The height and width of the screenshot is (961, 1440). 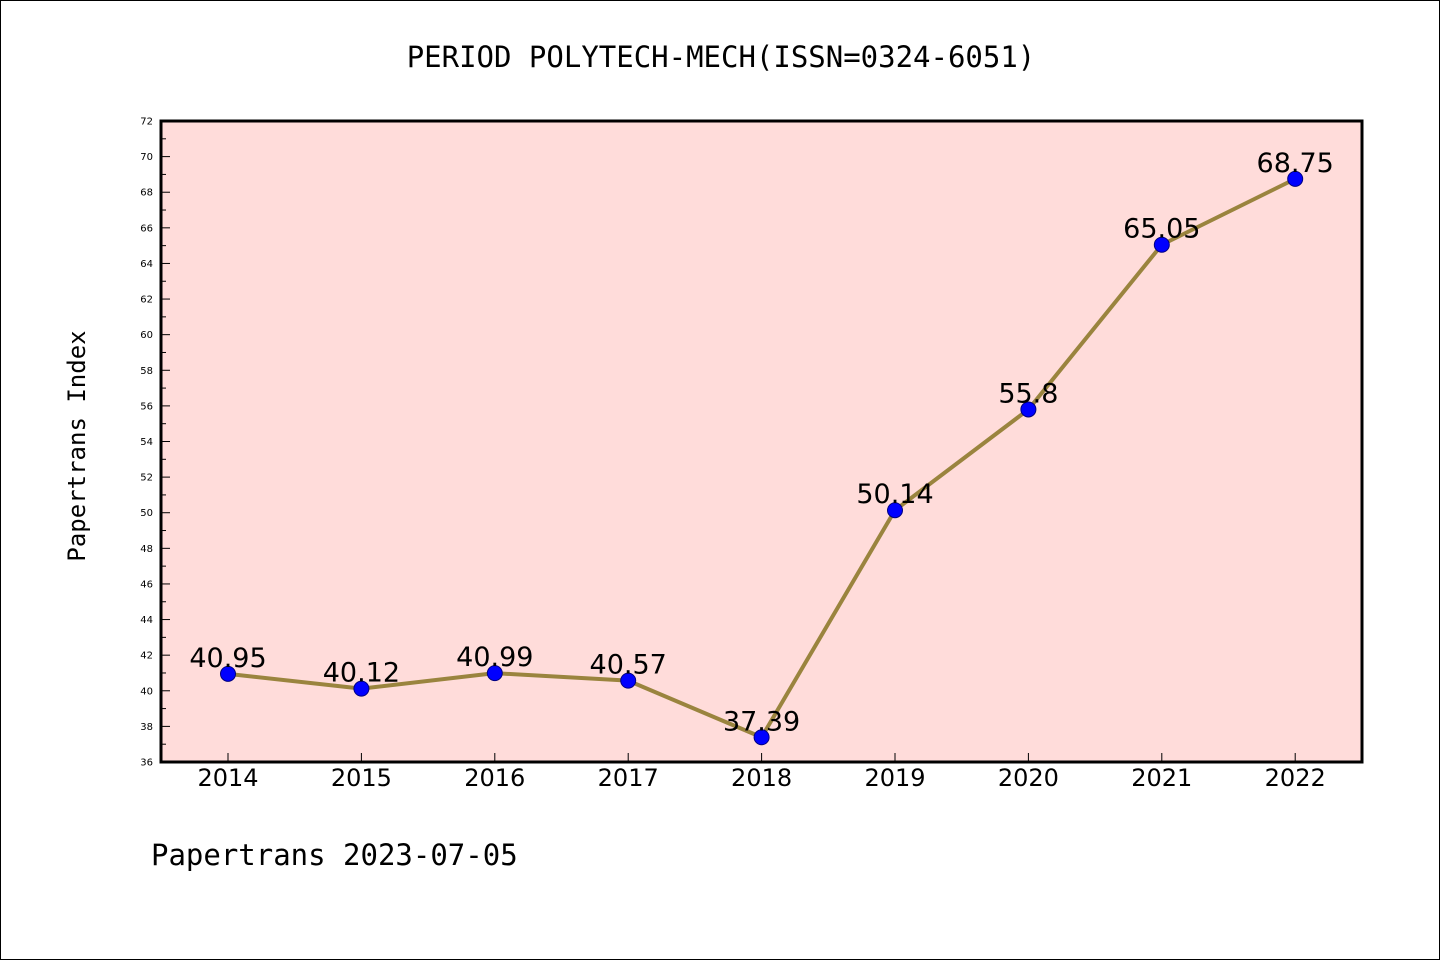 What do you see at coordinates (146, 656) in the screenshot?
I see `y-tick-label: 42` at bounding box center [146, 656].